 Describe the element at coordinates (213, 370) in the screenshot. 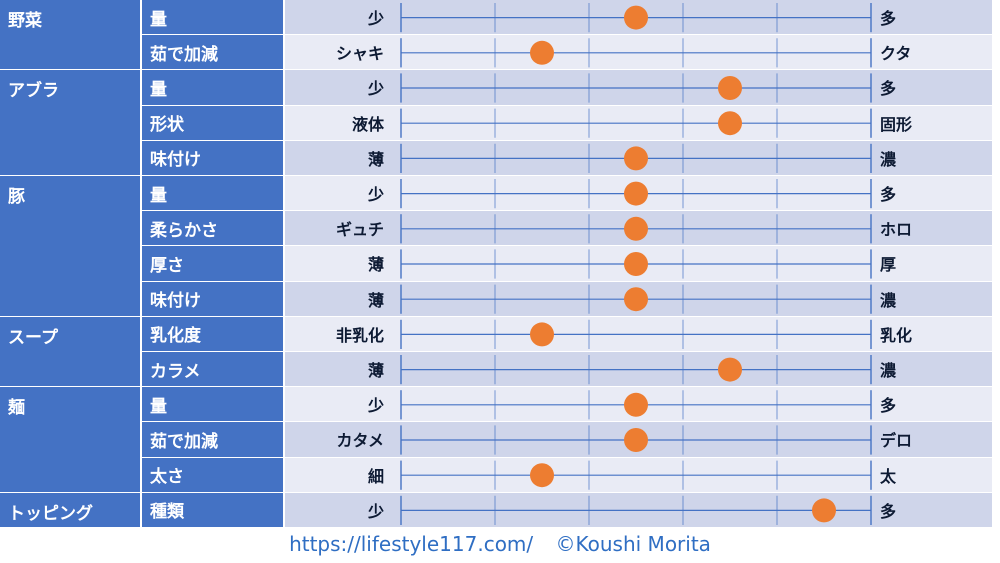

I see `attribute-cell: カラメ` at that location.